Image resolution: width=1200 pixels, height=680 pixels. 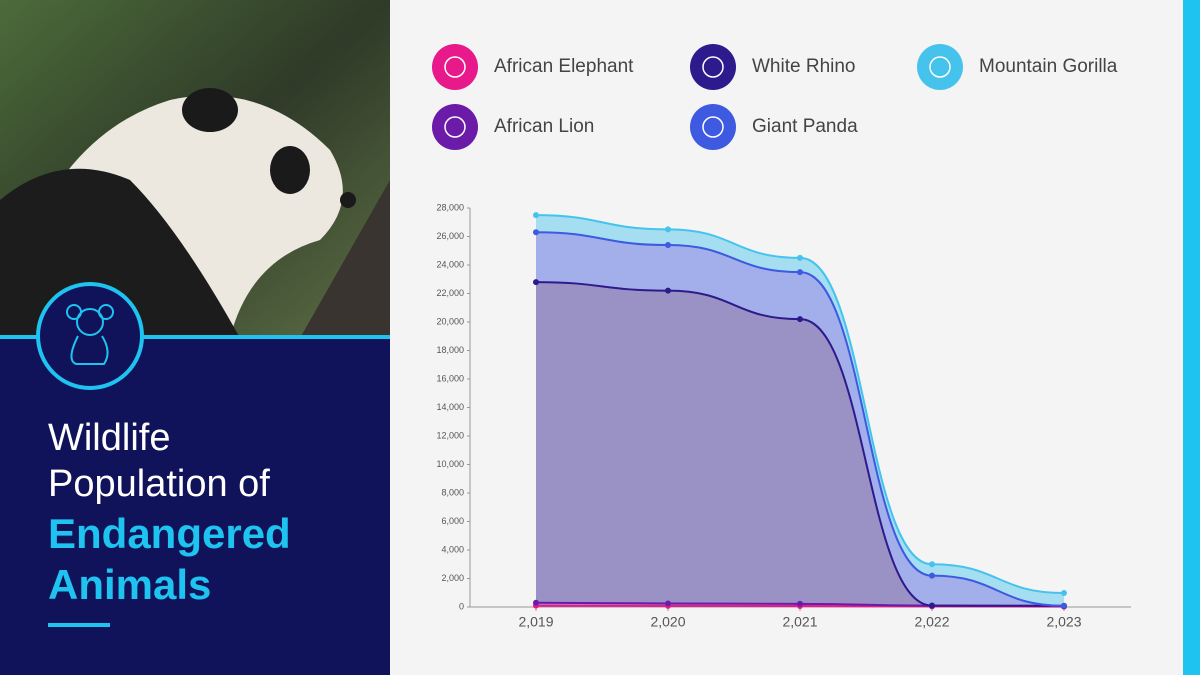 What do you see at coordinates (90, 334) in the screenshot?
I see `koala-icon` at bounding box center [90, 334].